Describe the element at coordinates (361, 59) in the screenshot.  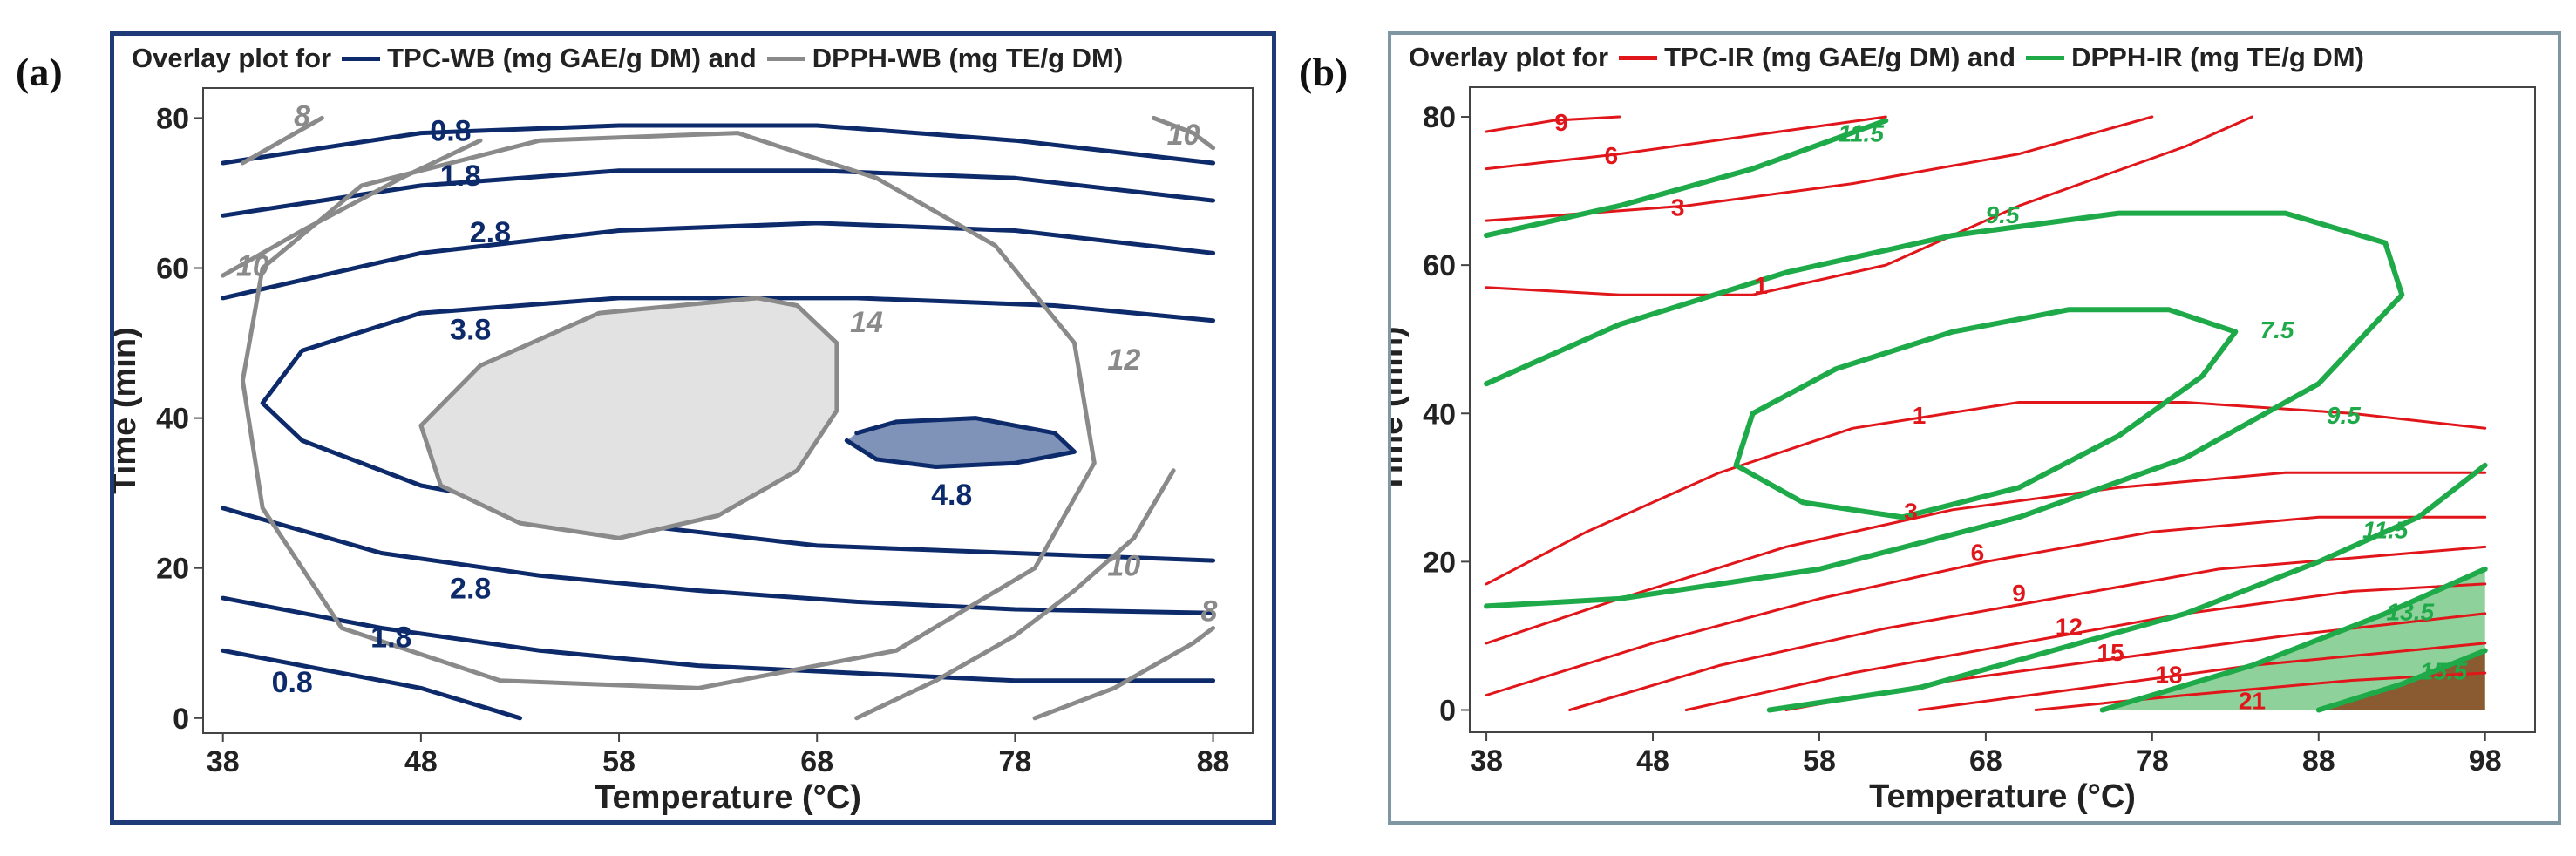
I see `legend-a-swatch-tpc` at that location.